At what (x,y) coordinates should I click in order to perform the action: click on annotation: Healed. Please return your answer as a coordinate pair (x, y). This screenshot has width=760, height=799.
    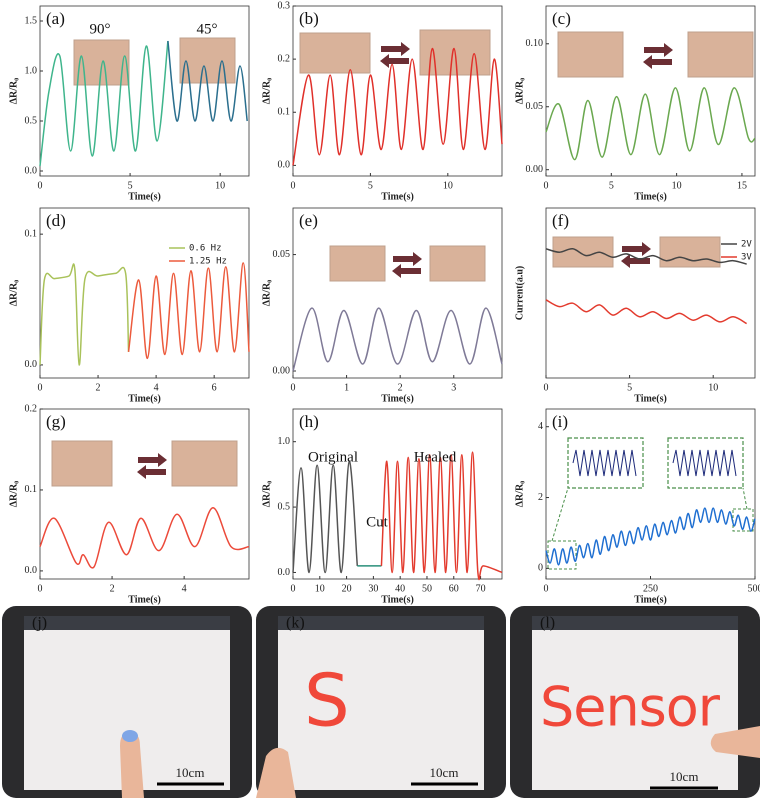
    Looking at the image, I should click on (435, 457).